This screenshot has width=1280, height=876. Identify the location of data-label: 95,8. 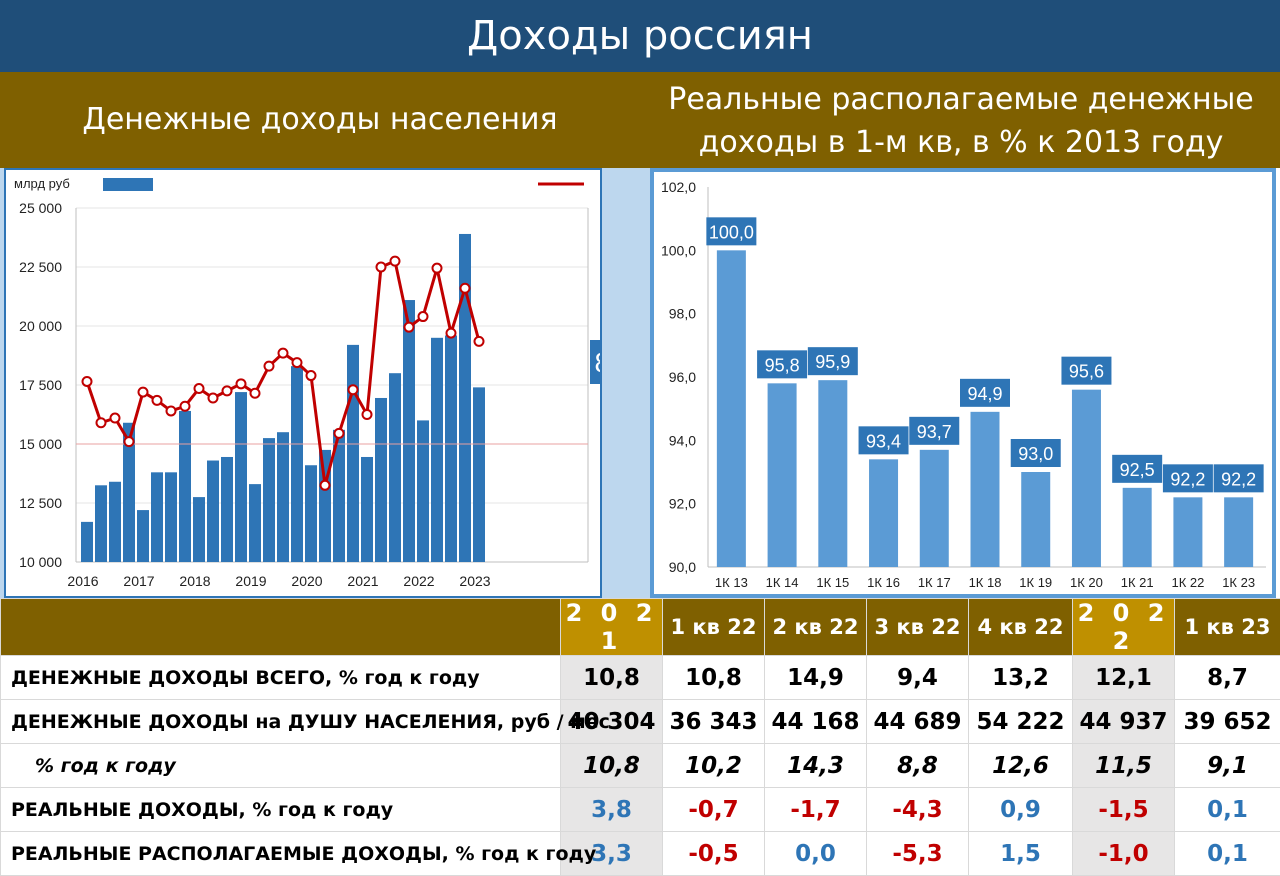
(782, 365).